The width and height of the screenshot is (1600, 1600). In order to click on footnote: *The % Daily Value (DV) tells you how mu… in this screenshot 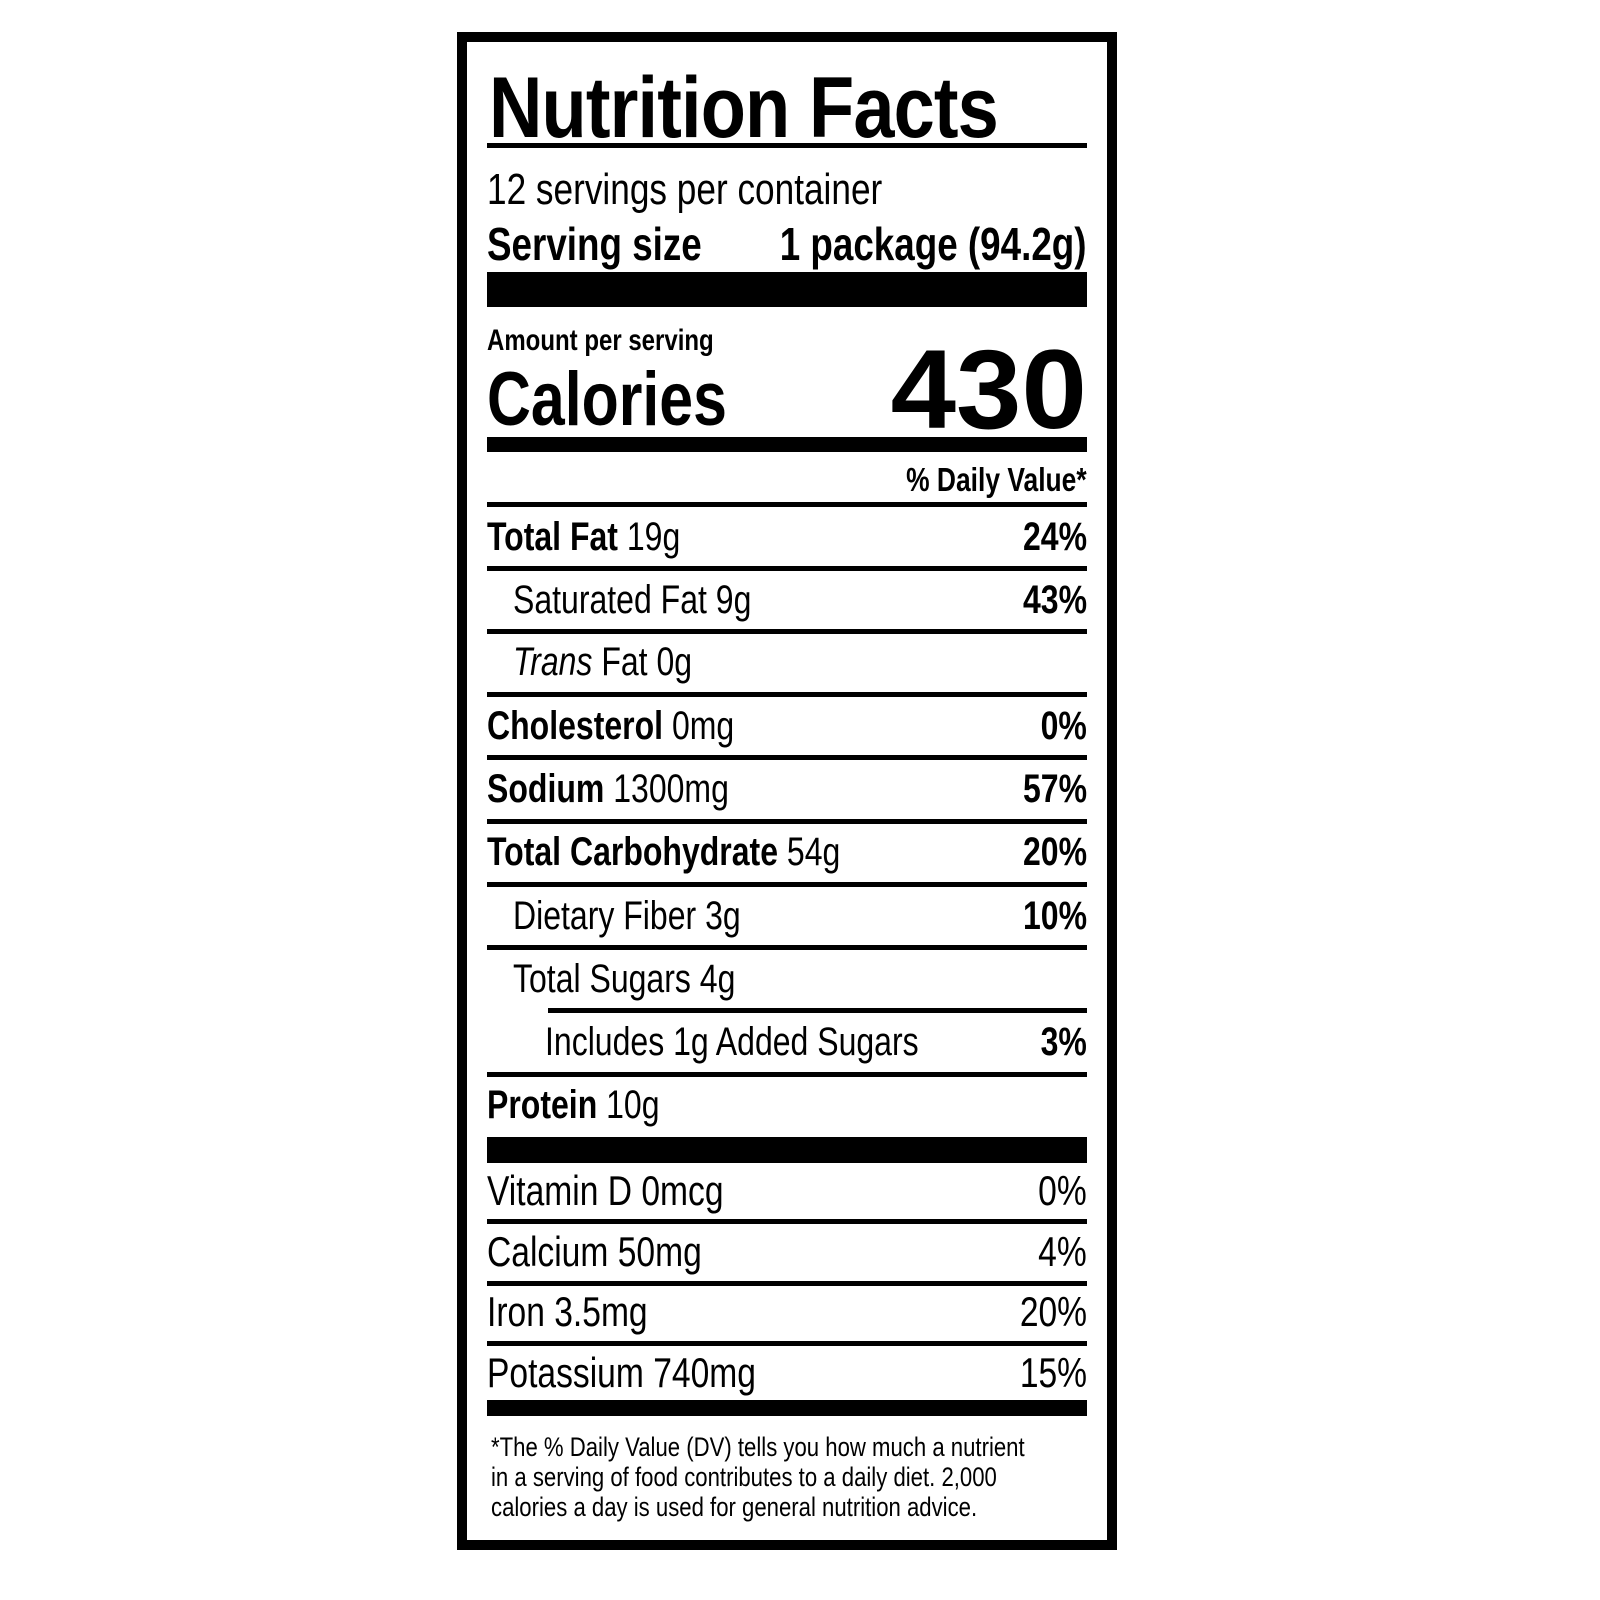, I will do `click(816, 1477)`.